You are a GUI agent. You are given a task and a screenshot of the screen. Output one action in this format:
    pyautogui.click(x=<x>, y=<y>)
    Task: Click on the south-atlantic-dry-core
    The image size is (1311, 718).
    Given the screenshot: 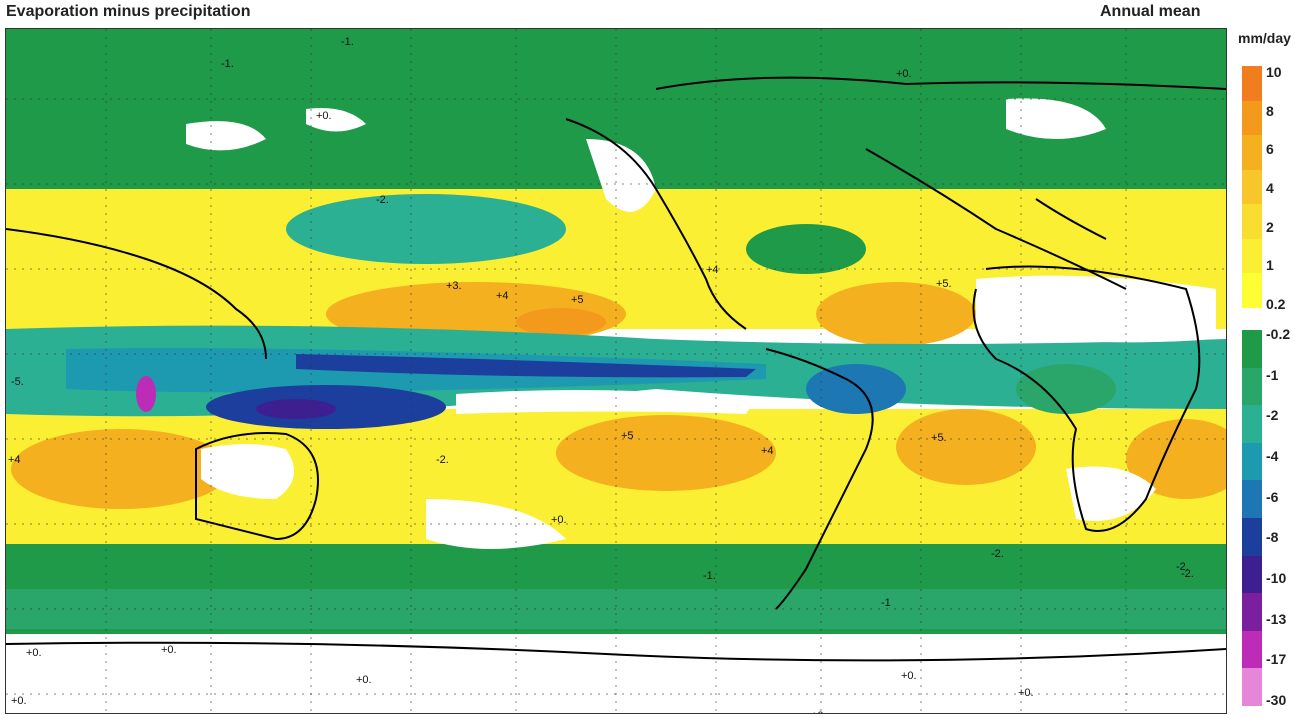 What is the action you would take?
    pyautogui.click(x=966, y=447)
    